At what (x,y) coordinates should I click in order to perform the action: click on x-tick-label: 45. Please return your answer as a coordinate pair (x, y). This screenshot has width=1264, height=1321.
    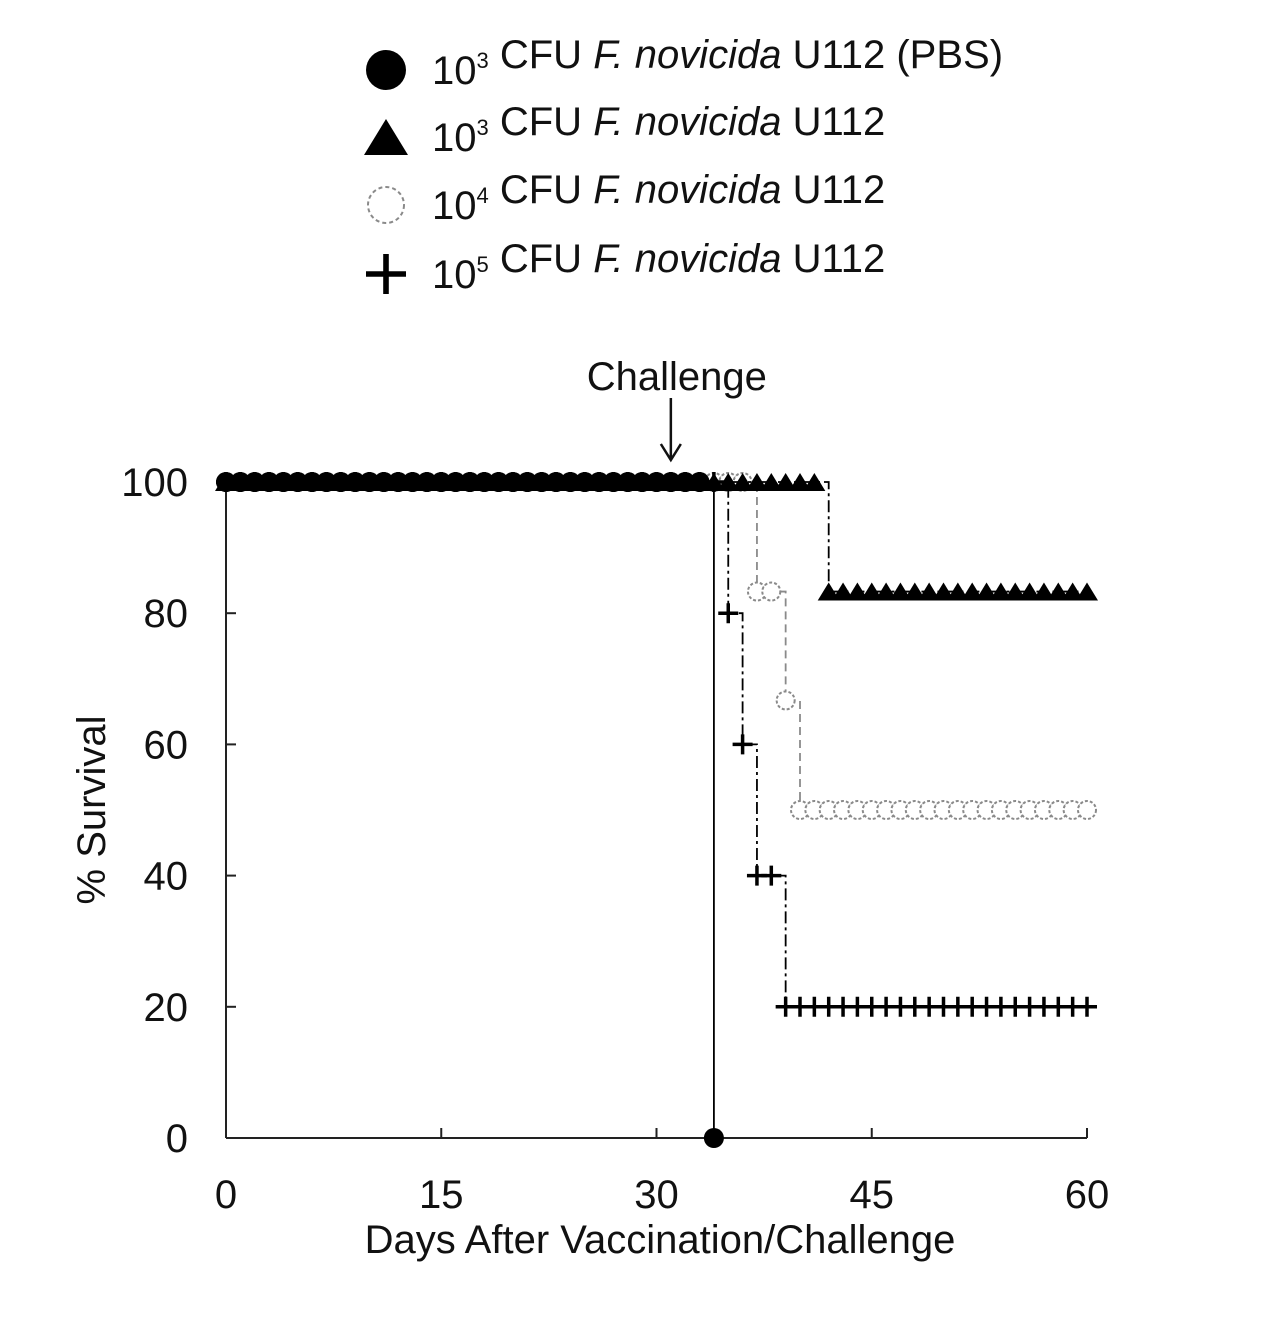
    Looking at the image, I should click on (872, 1195).